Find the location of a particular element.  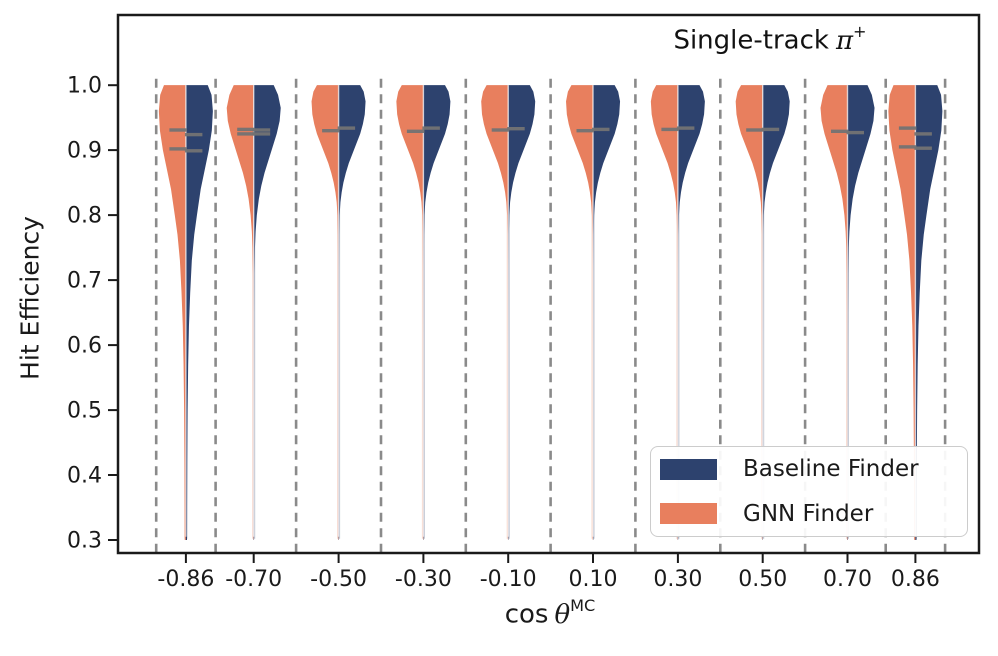

mc-superscript: MC is located at coordinates (583, 605).